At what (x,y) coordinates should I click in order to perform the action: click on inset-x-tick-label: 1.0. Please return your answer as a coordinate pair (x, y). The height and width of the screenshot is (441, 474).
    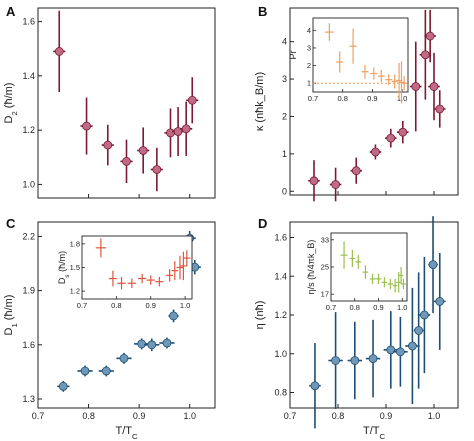
    Looking at the image, I should click on (402, 307).